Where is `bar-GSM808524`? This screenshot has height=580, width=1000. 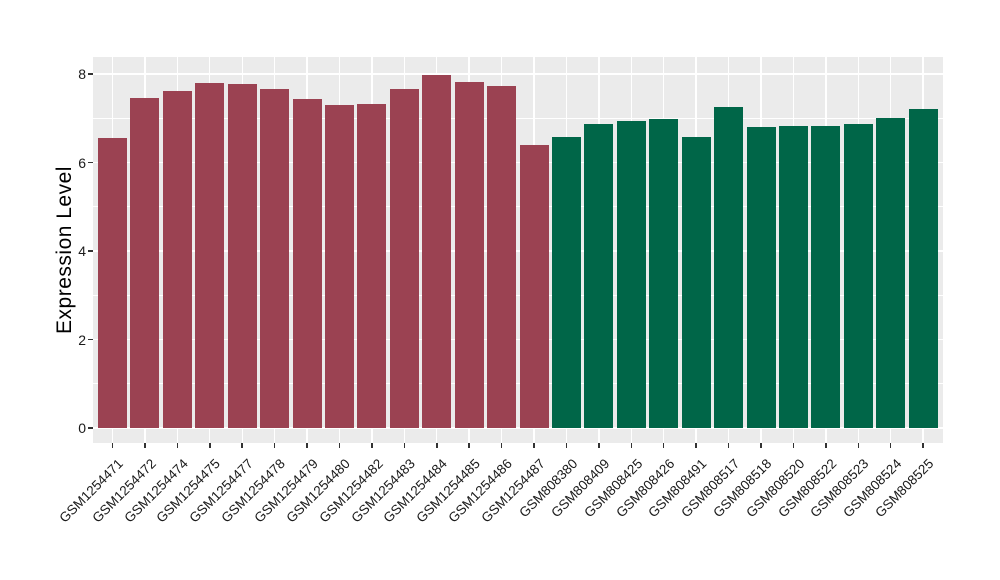
bar-GSM808524 is located at coordinates (891, 273).